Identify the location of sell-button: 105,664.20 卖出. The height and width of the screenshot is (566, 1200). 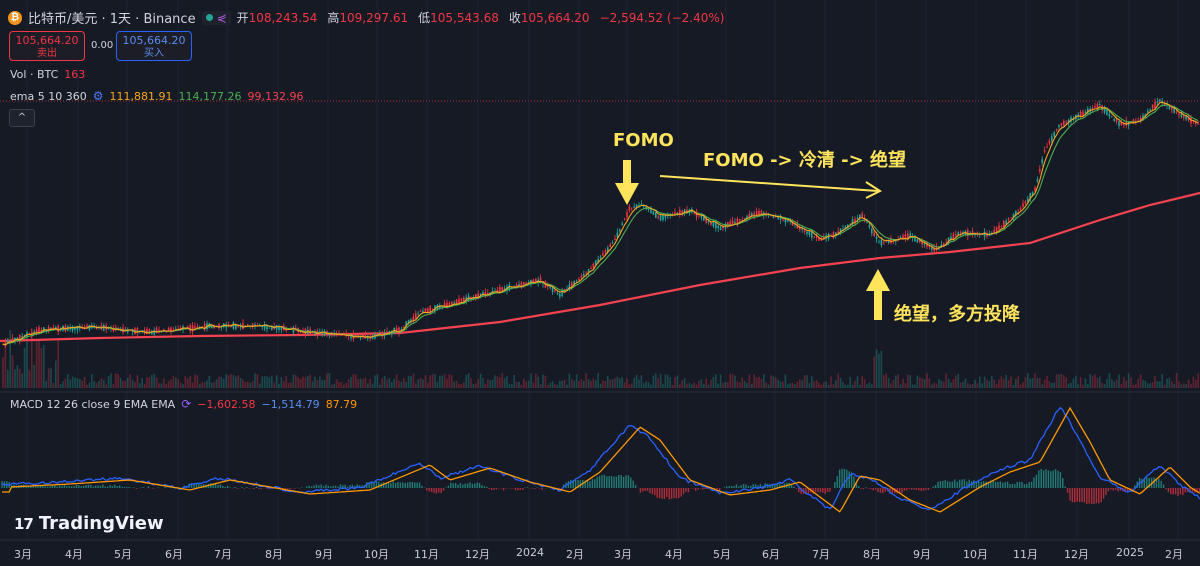
(47, 46).